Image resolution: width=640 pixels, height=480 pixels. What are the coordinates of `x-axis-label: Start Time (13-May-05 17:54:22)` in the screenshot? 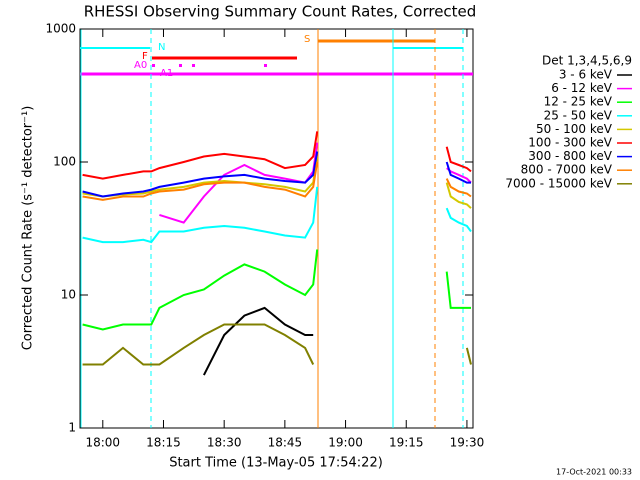 It's located at (276, 463).